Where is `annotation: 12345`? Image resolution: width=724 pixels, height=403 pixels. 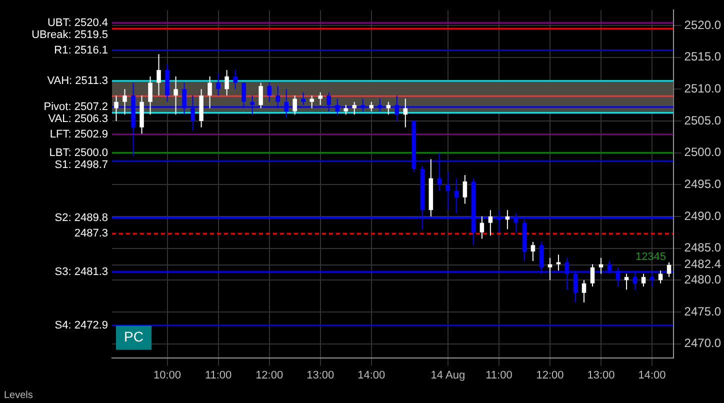 annotation: 12345 is located at coordinates (650, 256).